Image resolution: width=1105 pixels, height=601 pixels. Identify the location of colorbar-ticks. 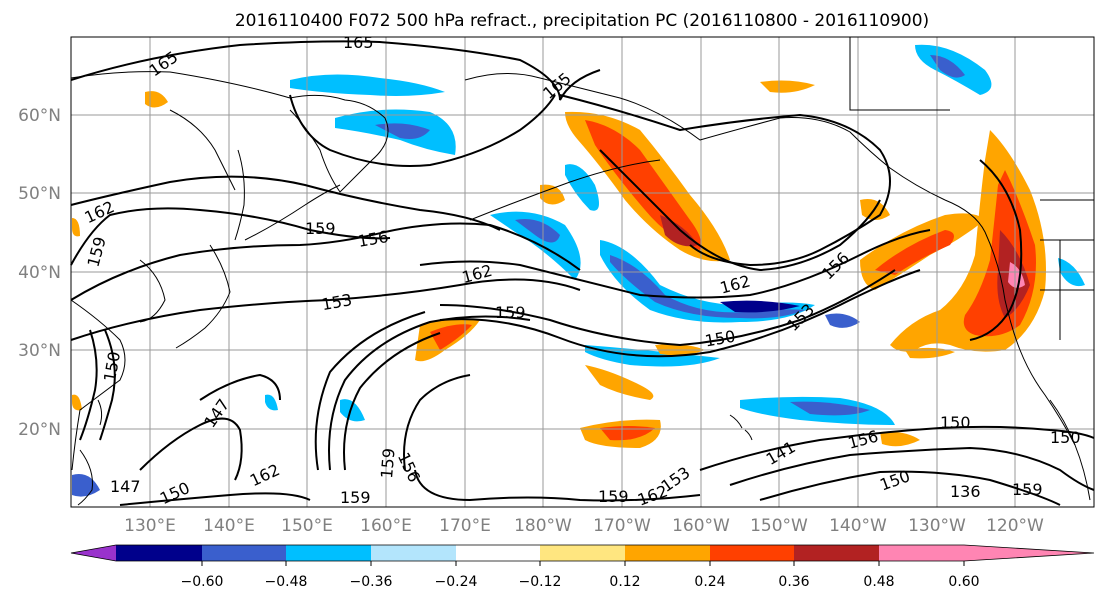
(583, 563).